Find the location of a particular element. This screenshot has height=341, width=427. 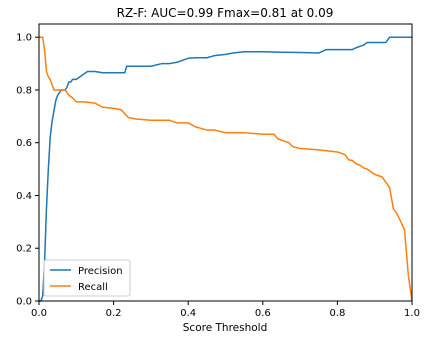

legend: Precision Recall is located at coordinates (87, 278).